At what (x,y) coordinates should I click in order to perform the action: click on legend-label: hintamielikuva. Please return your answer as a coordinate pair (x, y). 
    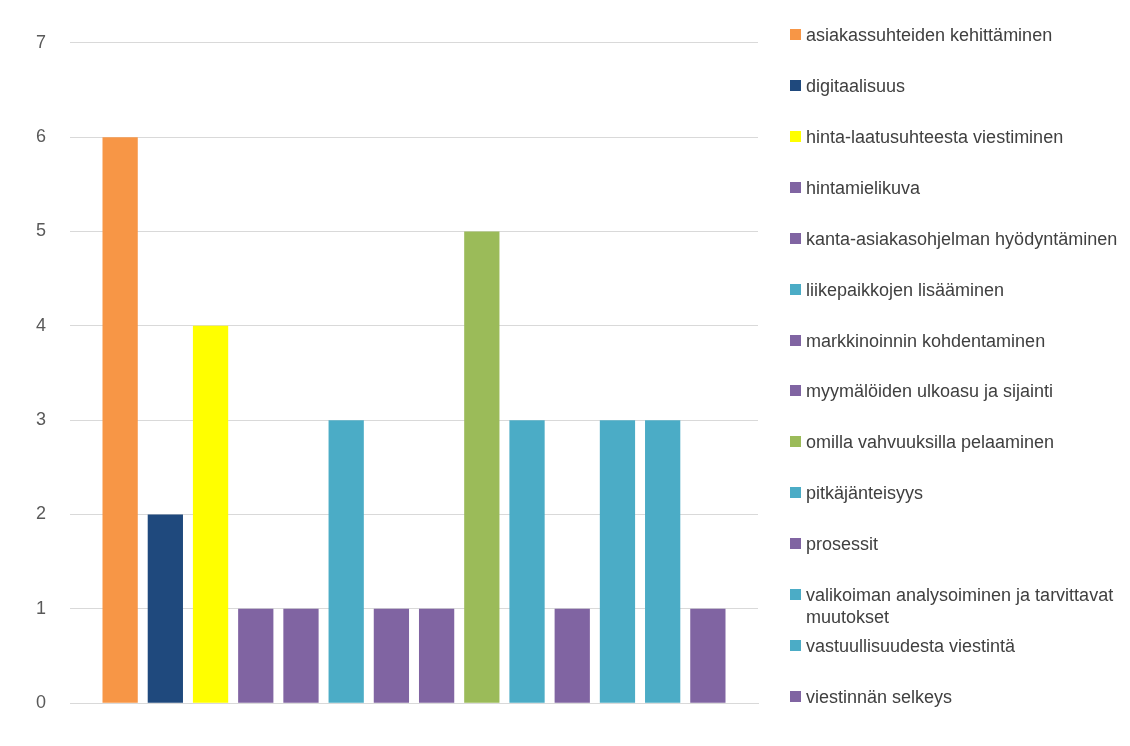
    Looking at the image, I should click on (863, 187).